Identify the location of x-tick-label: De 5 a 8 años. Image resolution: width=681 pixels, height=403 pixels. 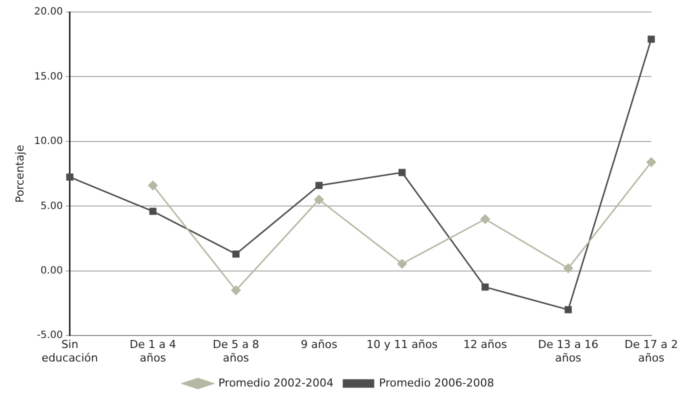
(236, 351).